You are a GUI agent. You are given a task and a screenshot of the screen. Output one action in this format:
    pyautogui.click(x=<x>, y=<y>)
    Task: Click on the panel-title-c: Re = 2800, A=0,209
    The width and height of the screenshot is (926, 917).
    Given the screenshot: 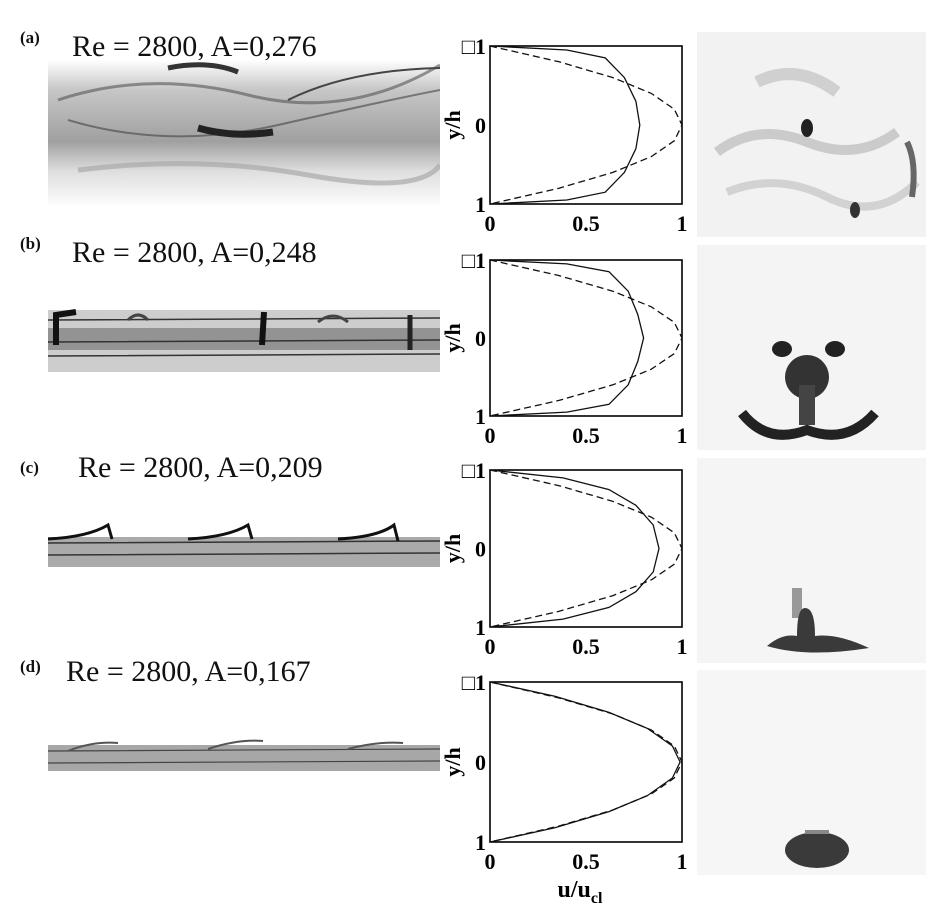 What is the action you would take?
    pyautogui.click(x=200, y=467)
    